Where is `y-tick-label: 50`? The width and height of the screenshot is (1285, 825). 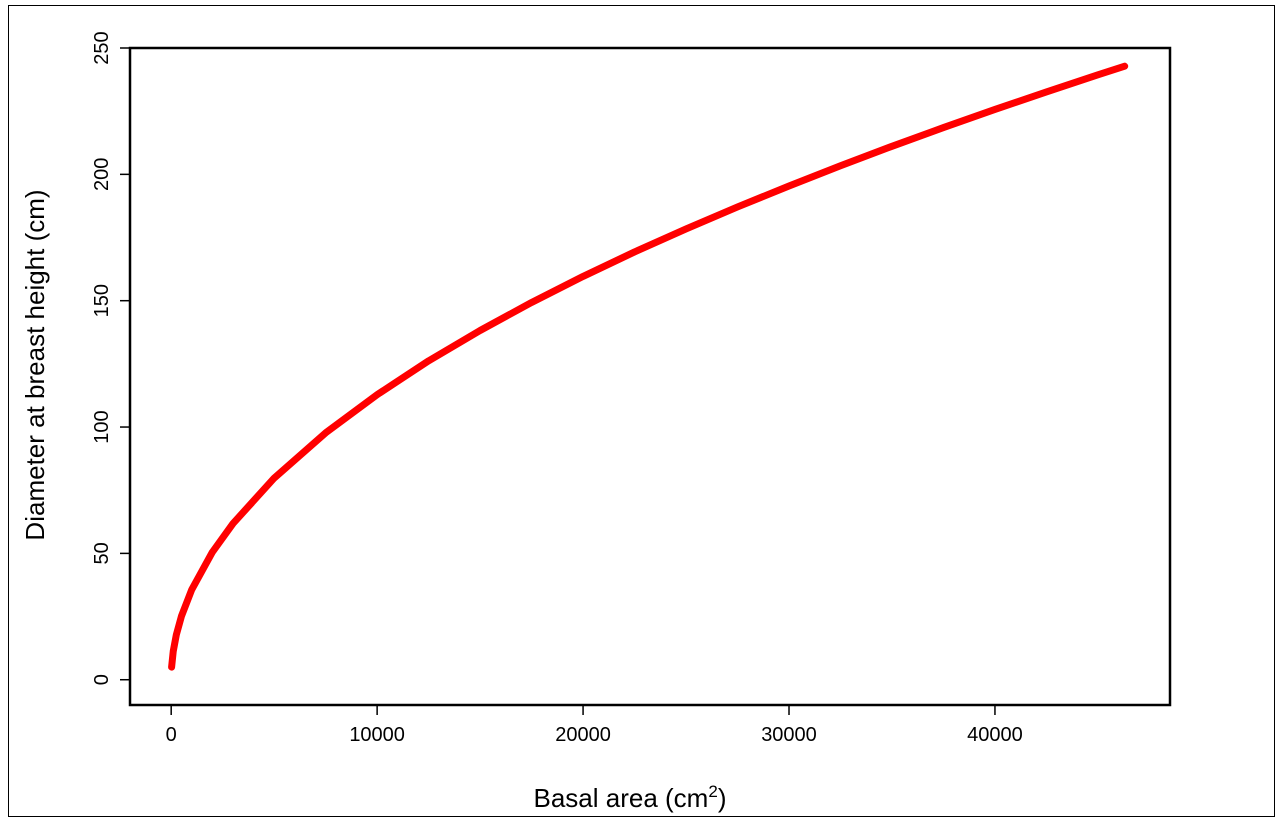
y-tick-label: 50 is located at coordinates (102, 553).